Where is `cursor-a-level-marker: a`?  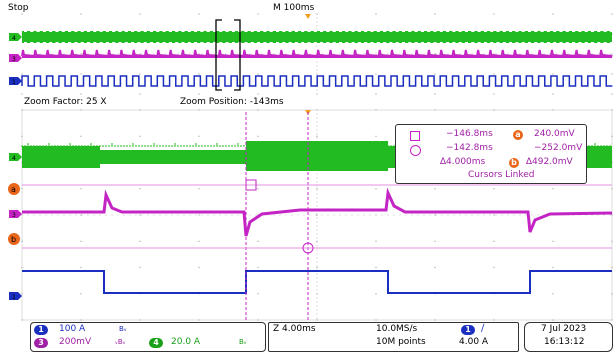 cursor-a-level-marker: a is located at coordinates (14, 189).